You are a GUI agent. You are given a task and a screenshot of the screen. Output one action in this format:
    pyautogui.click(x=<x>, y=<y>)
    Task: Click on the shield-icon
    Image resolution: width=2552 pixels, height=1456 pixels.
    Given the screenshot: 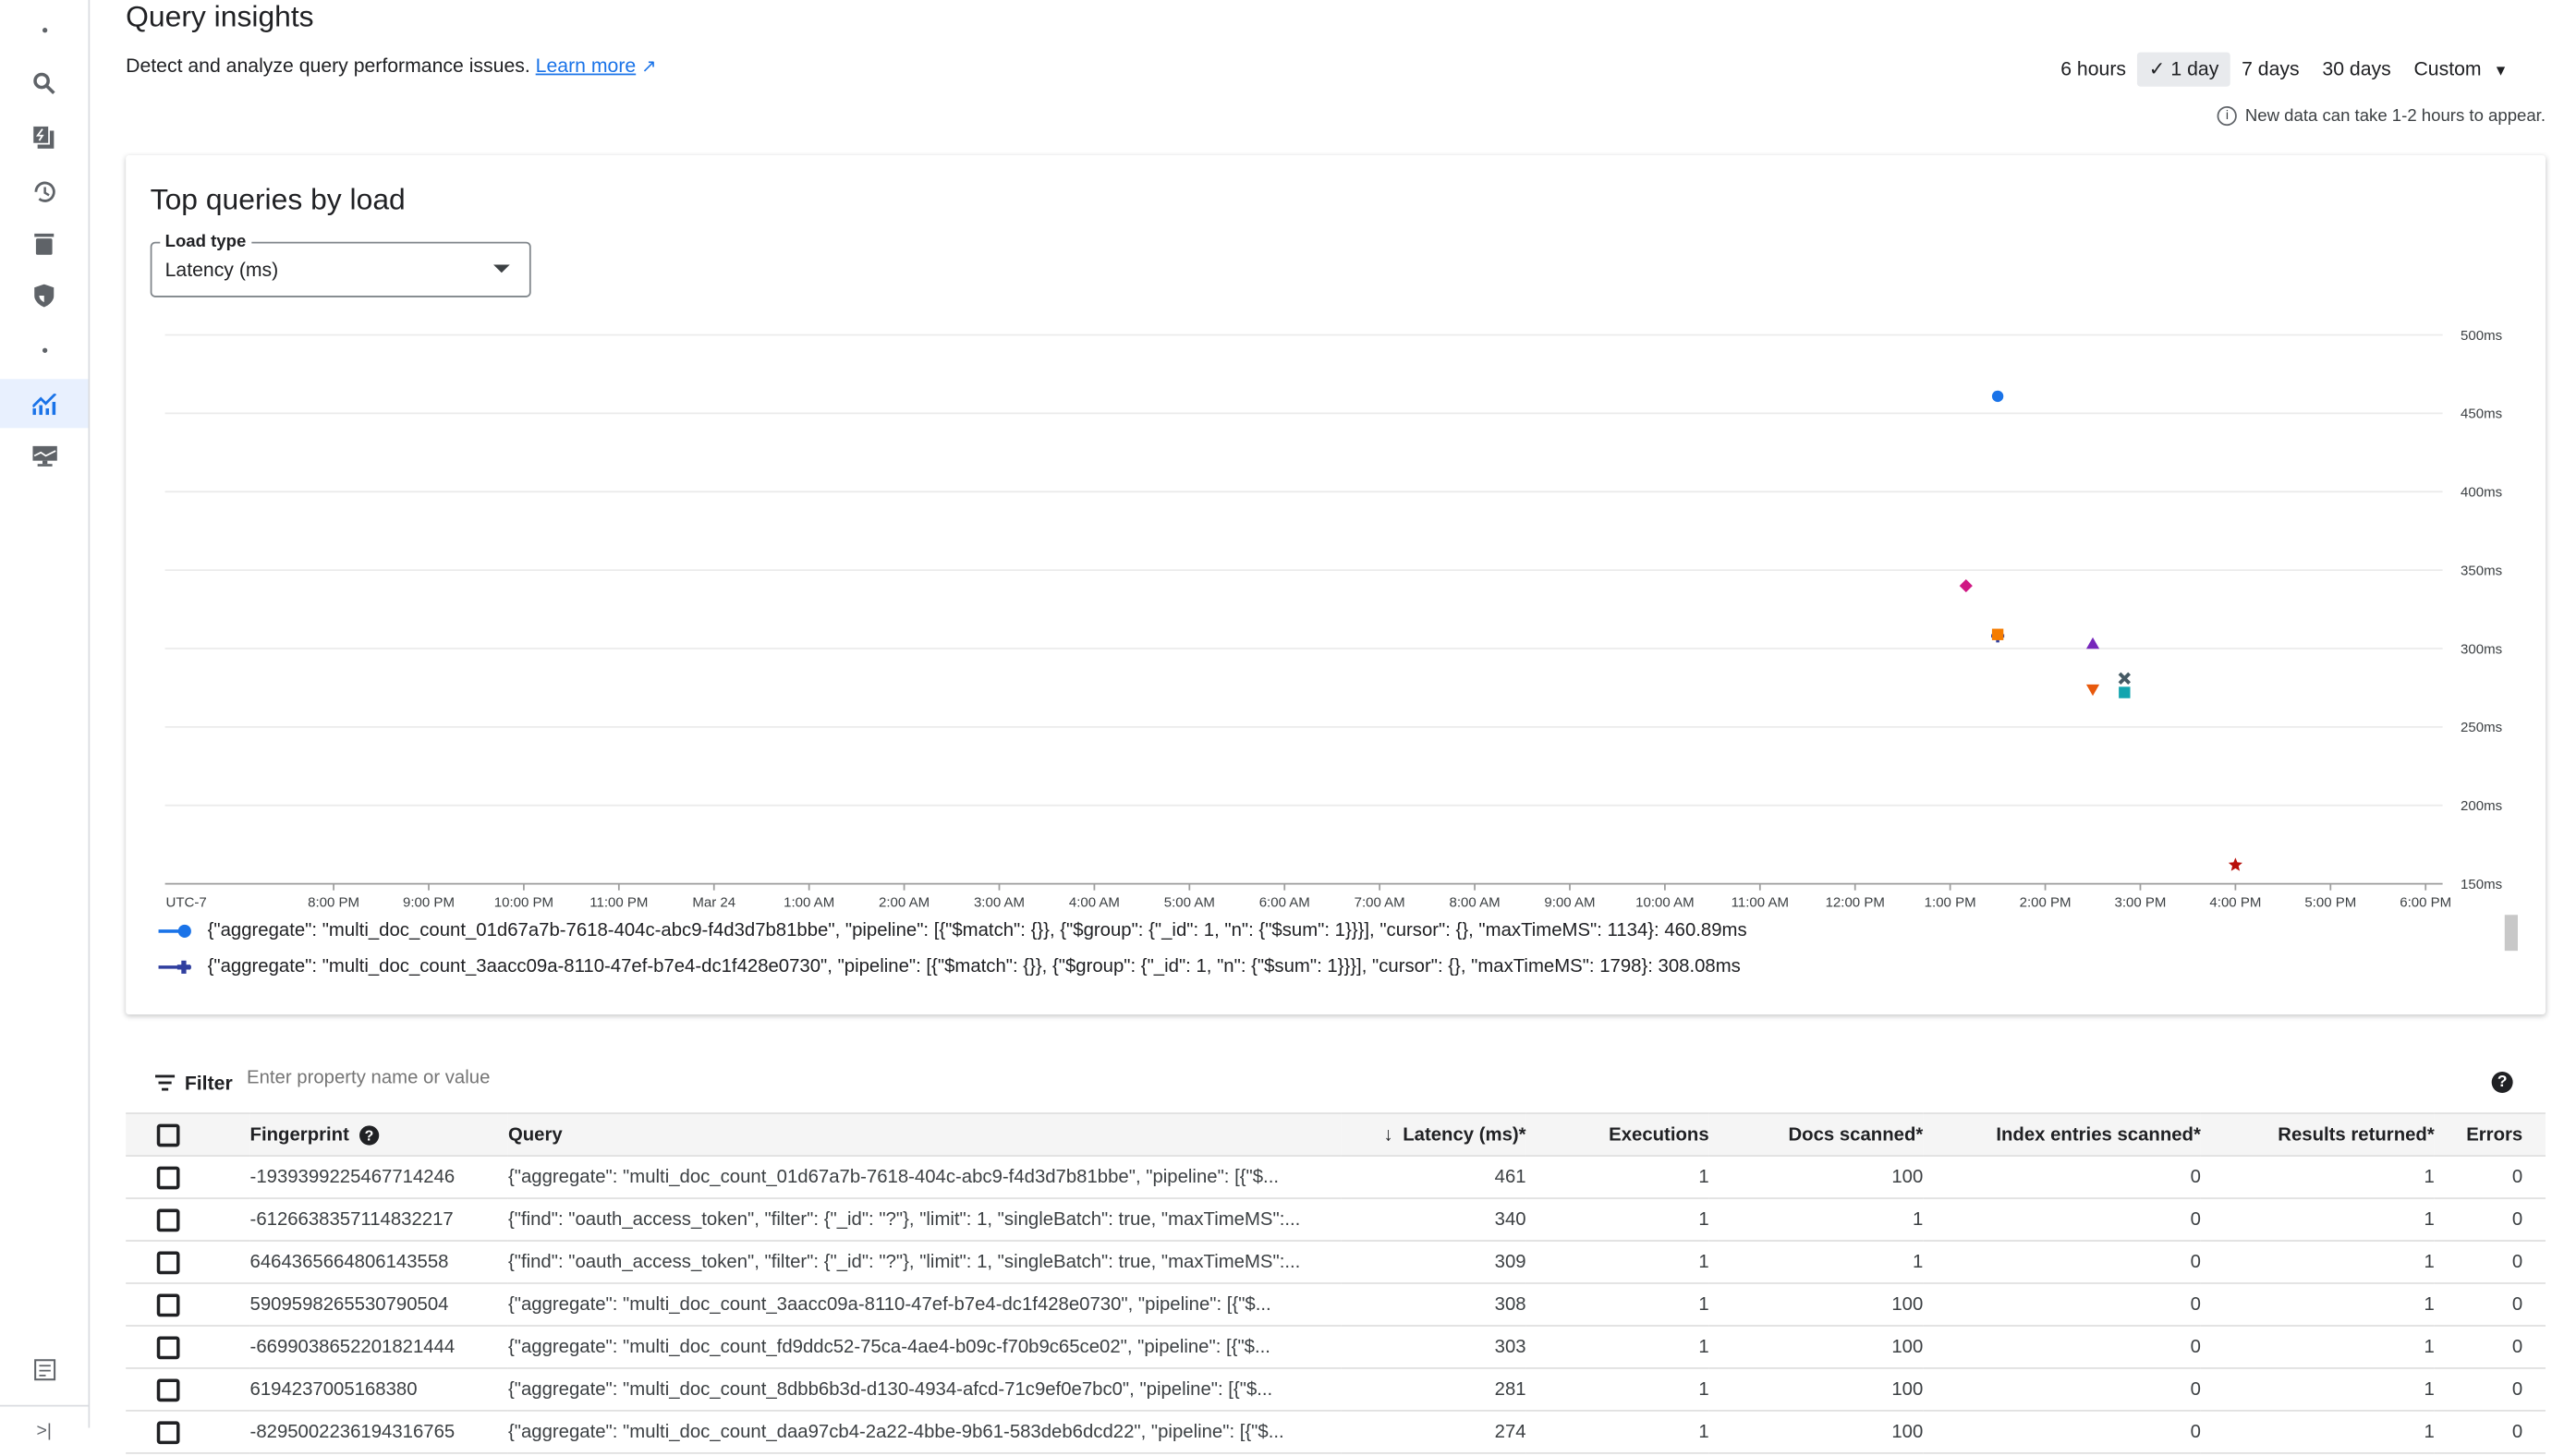 What is the action you would take?
    pyautogui.click(x=44, y=296)
    